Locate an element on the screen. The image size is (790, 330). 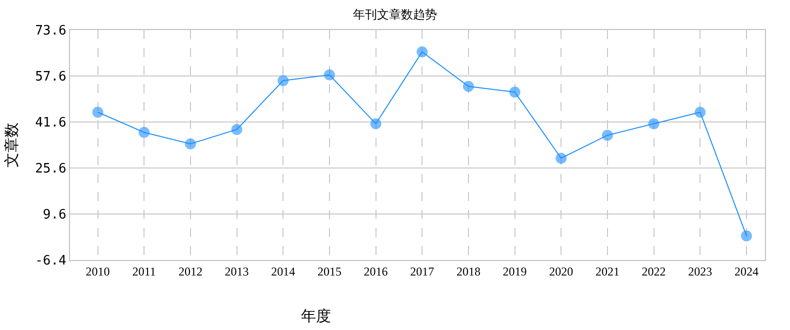
x-tick-label: 2018 is located at coordinates (468, 271).